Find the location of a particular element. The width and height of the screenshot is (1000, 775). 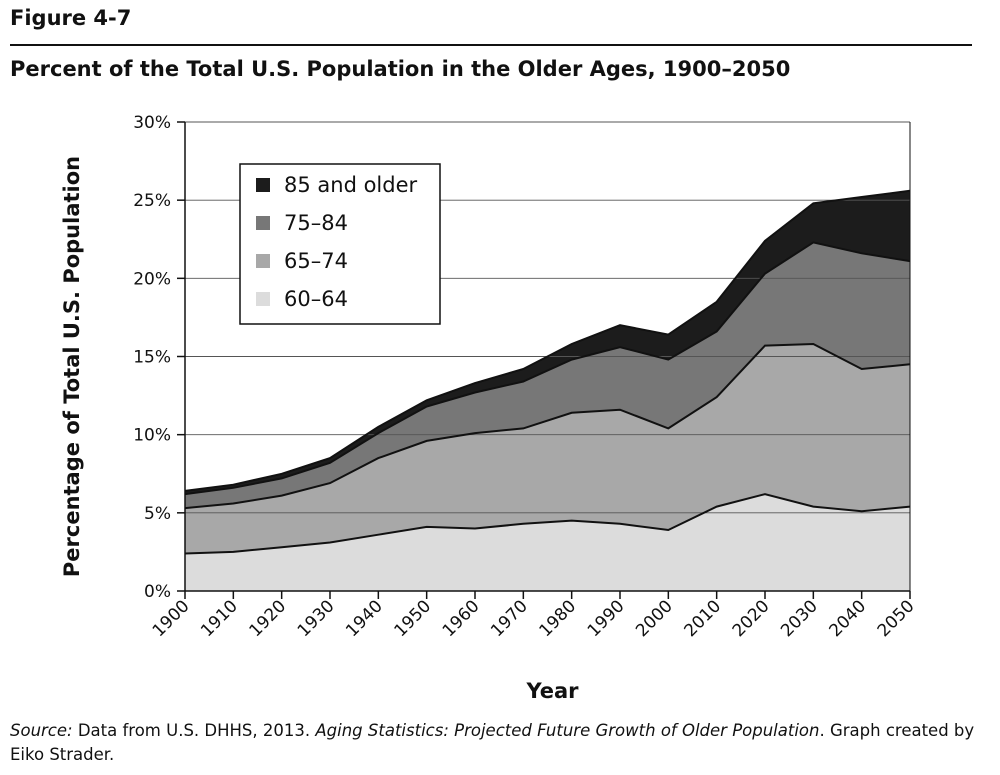

source-text-2: . Graph created by Eiko Strader. is located at coordinates (492, 742).